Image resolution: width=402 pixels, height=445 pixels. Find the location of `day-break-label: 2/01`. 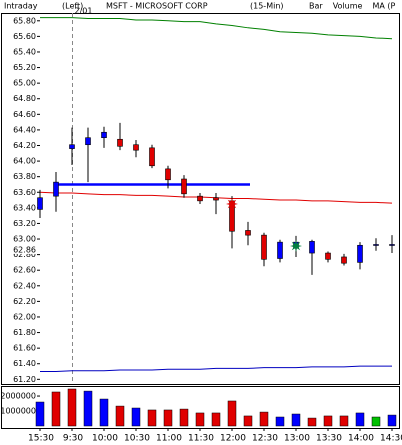

day-break-label: 2/01 is located at coordinates (84, 11).